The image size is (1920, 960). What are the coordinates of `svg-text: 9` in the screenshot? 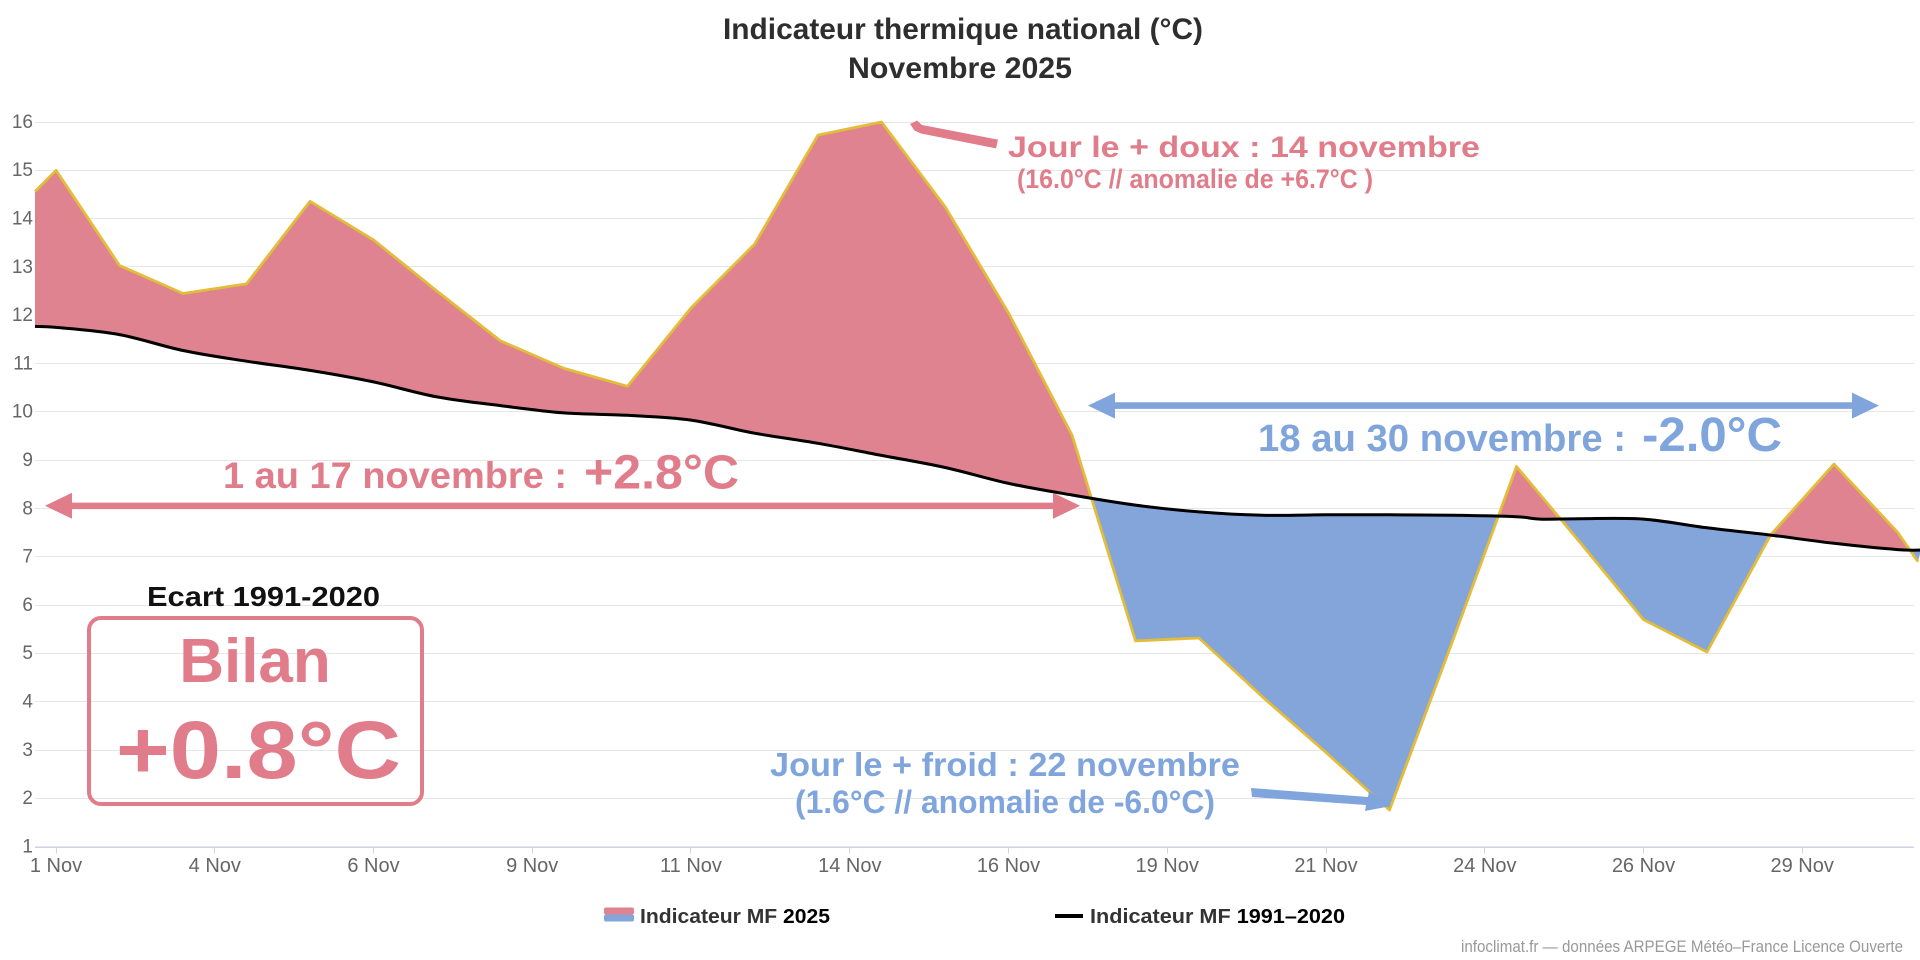 It's located at (27, 460).